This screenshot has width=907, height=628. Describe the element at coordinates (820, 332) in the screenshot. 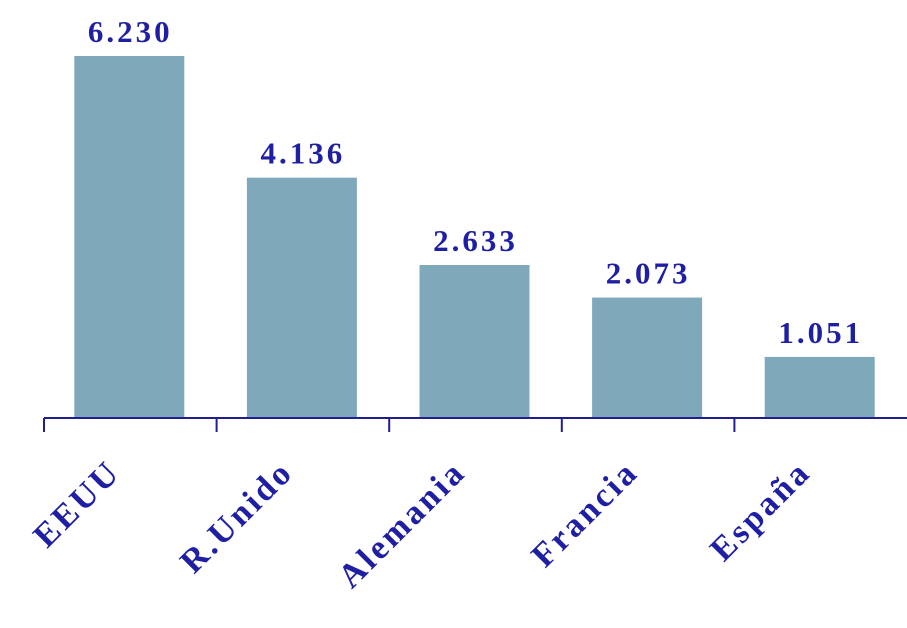

I see `data-label: 1.051` at that location.